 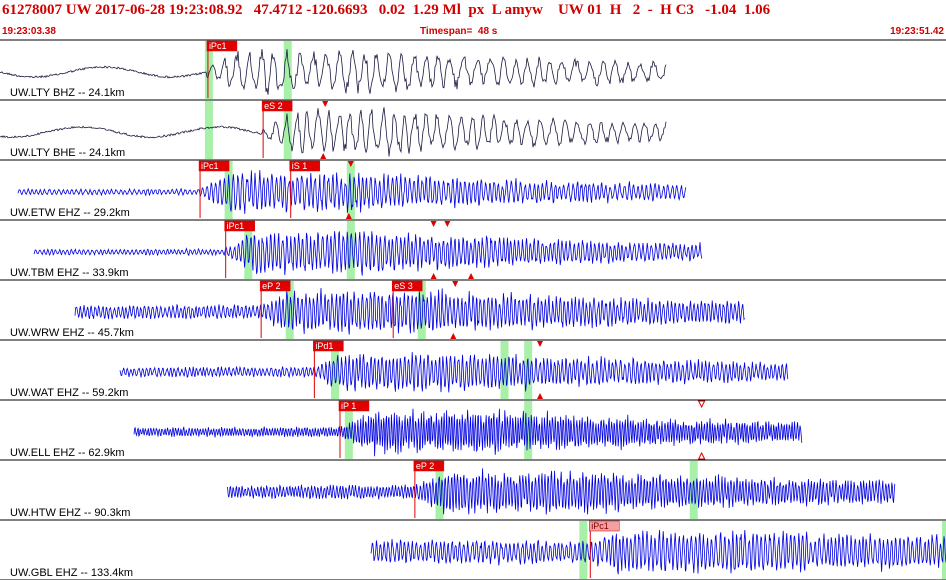 I want to click on pick-label-2-1: iS 1, so click(x=300, y=166).